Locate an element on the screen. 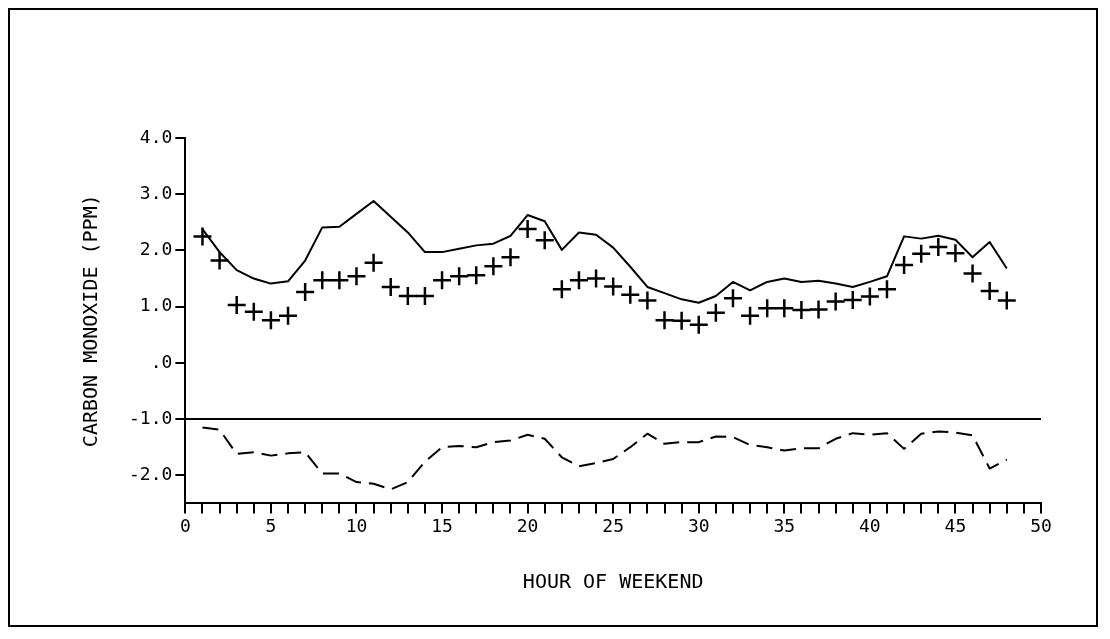  y-tick-label: -2.0 is located at coordinates (150, 473).